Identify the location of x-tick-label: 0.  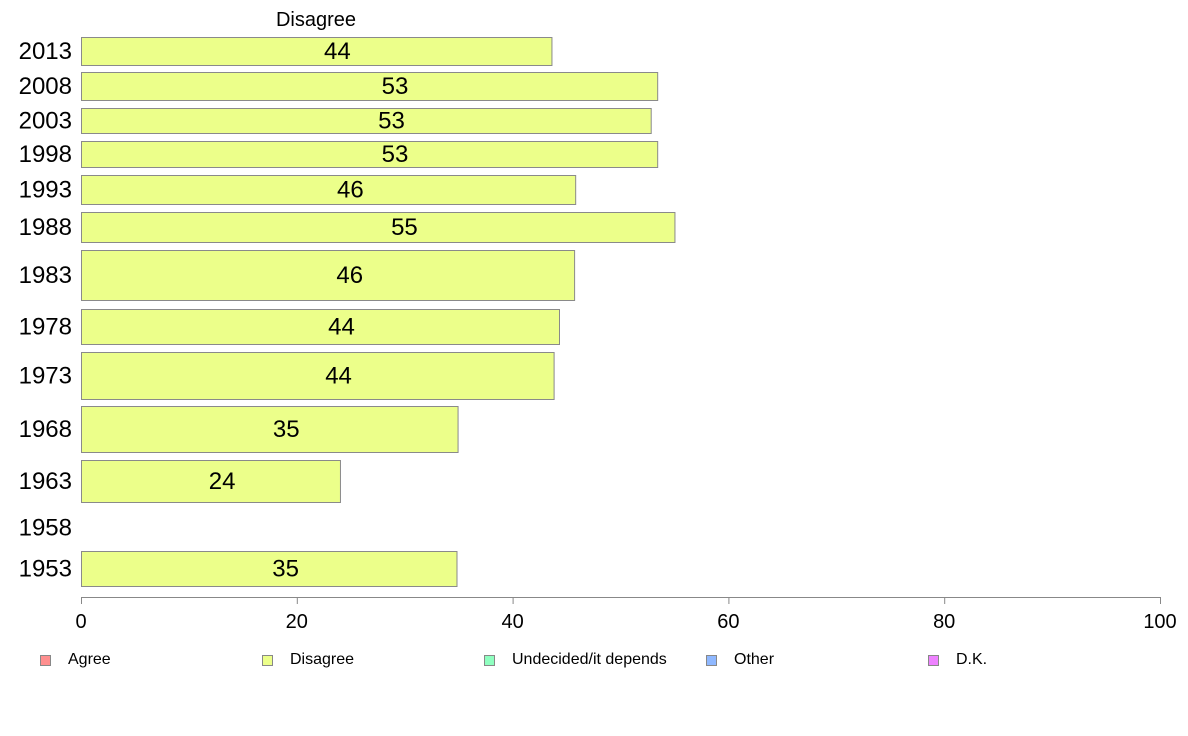
(80, 622).